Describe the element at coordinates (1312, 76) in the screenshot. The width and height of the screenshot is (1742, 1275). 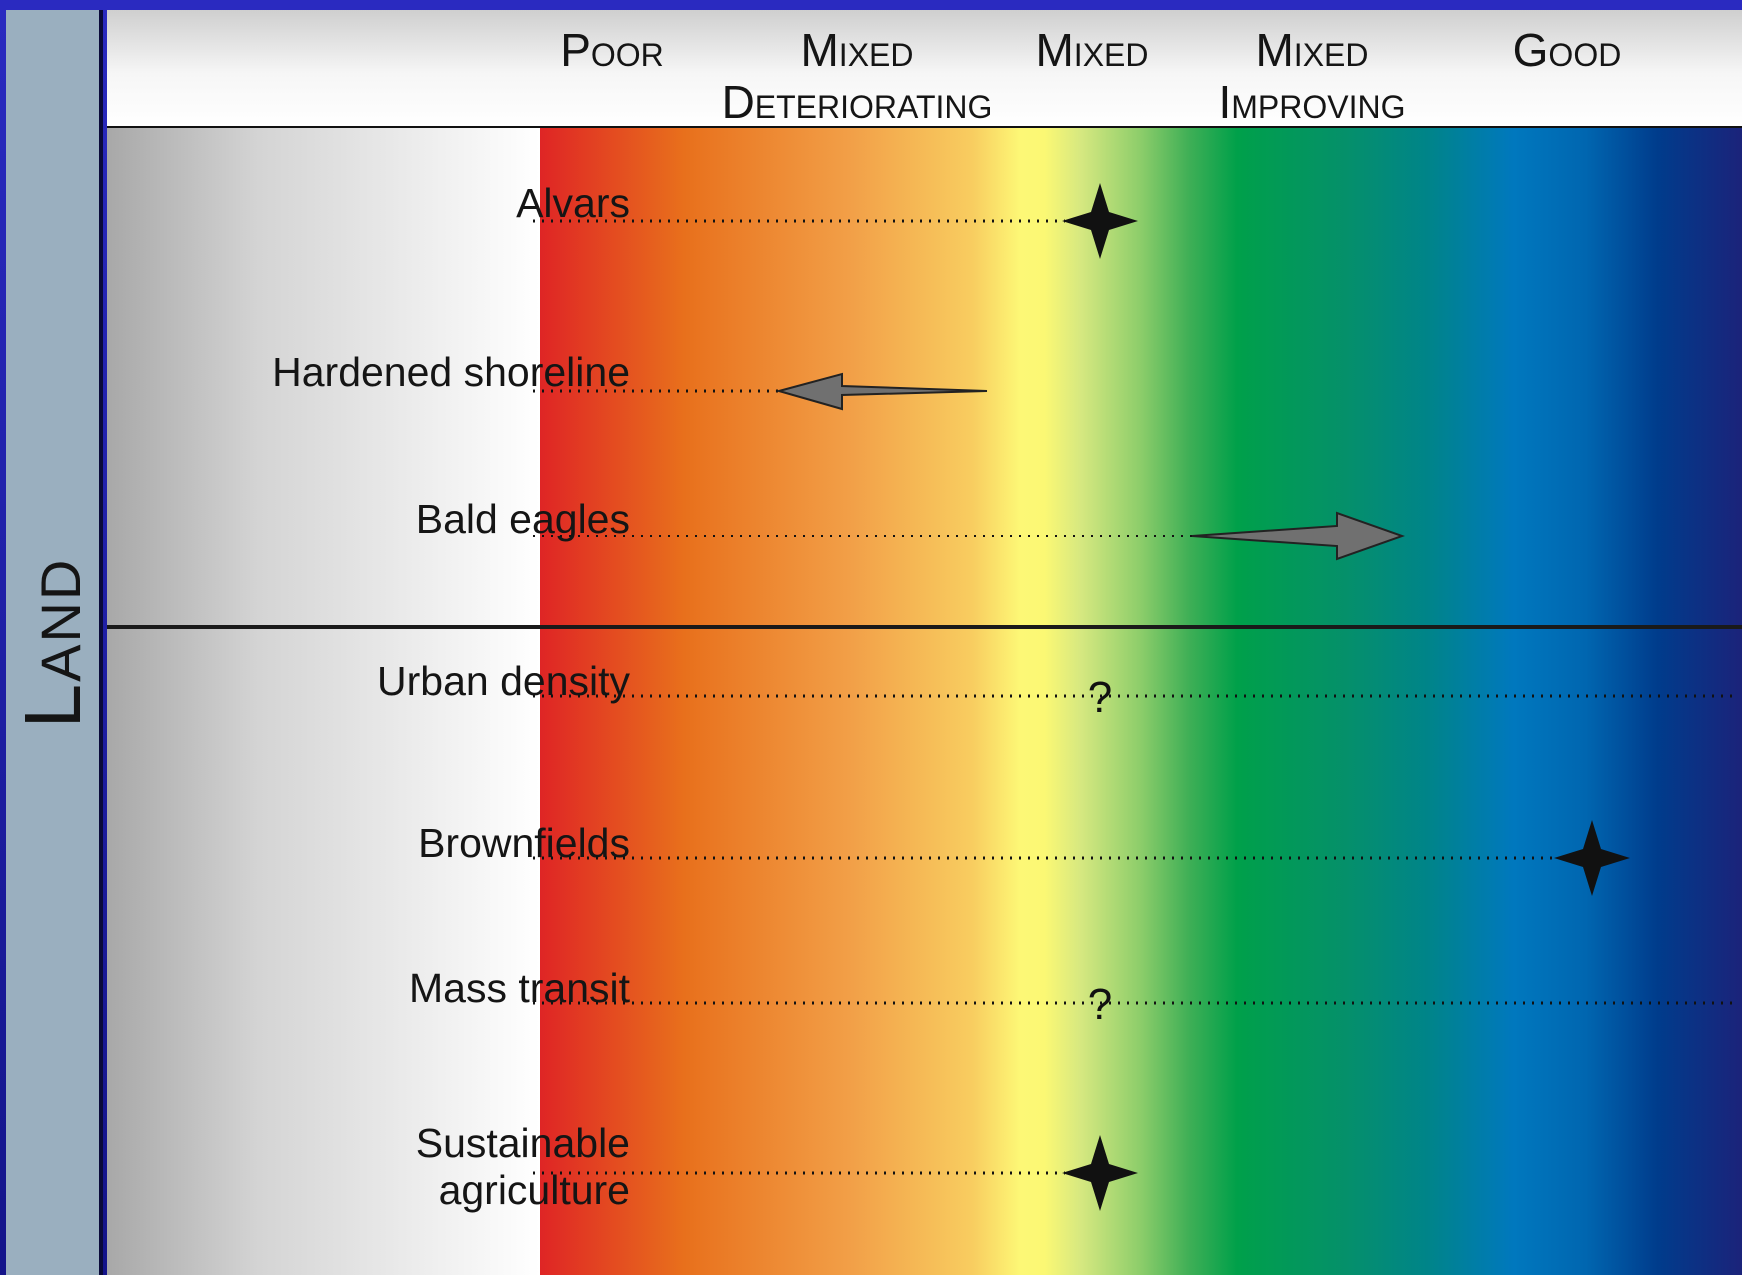
I see `scale-label-mixed-improving: Mixed Improving` at that location.